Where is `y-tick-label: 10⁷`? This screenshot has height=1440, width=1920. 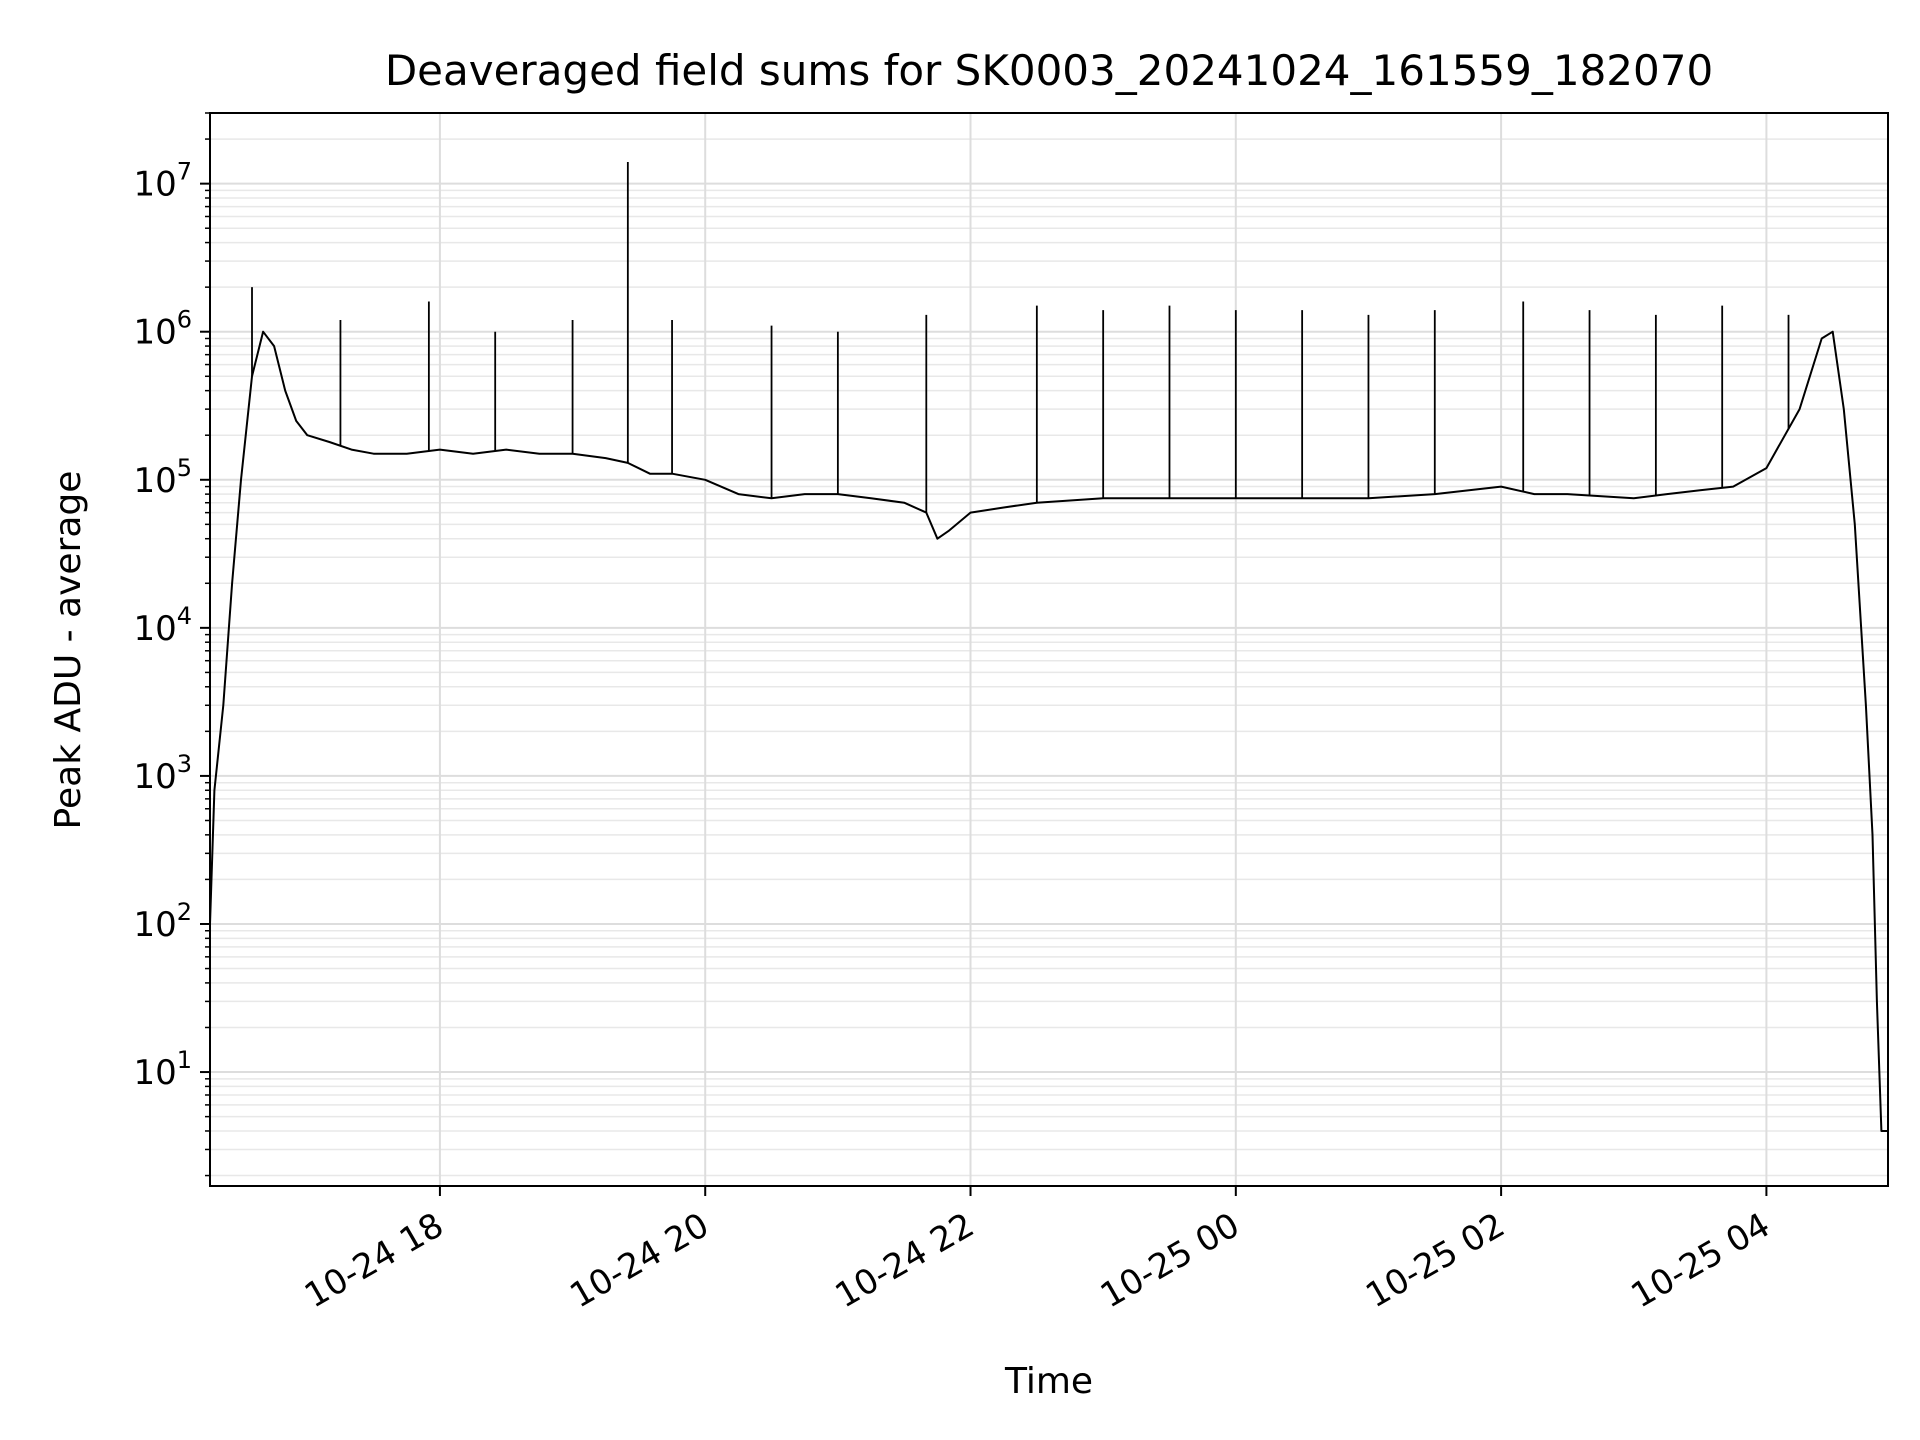 y-tick-label: 10⁷ is located at coordinates (162, 181).